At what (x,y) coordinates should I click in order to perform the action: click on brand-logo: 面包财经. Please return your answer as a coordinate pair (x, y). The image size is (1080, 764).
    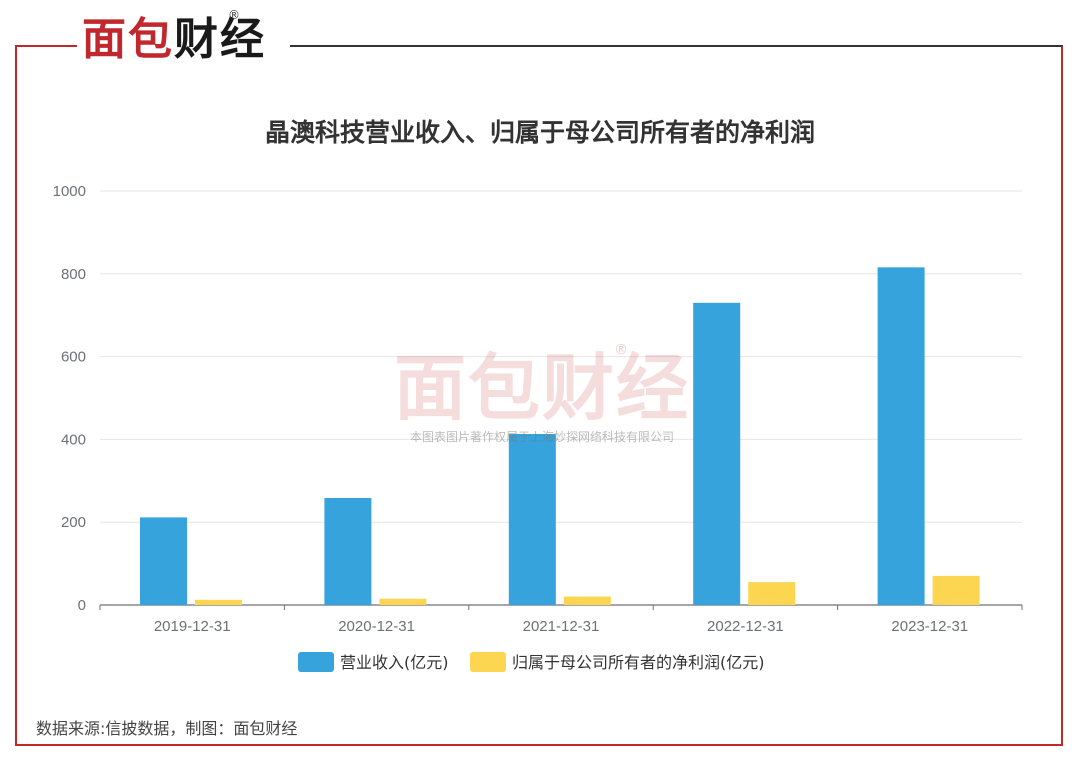
    Looking at the image, I should click on (174, 40).